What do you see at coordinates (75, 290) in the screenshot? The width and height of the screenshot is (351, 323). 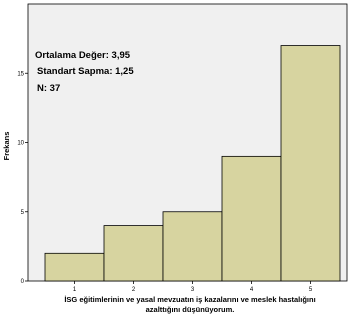 I see `x-tick-label-1: 1` at bounding box center [75, 290].